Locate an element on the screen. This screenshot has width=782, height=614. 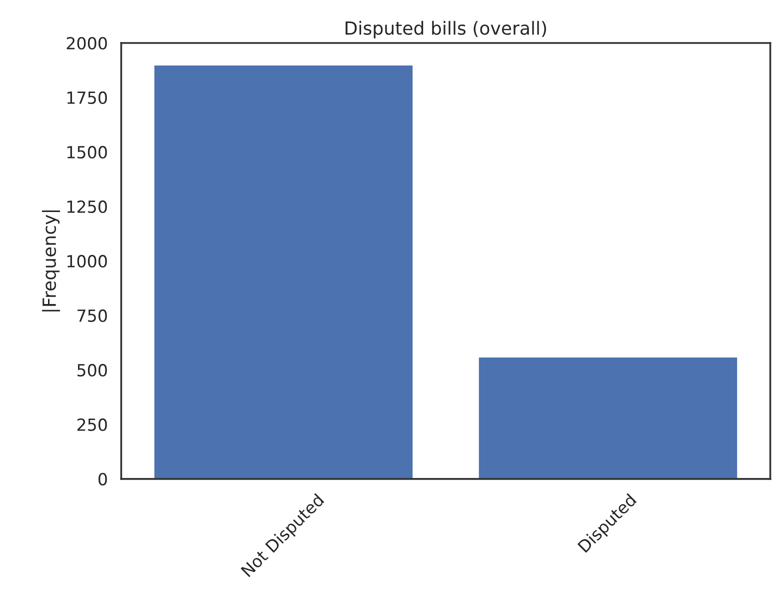
y-tick-label: 750 is located at coordinates (92, 315).